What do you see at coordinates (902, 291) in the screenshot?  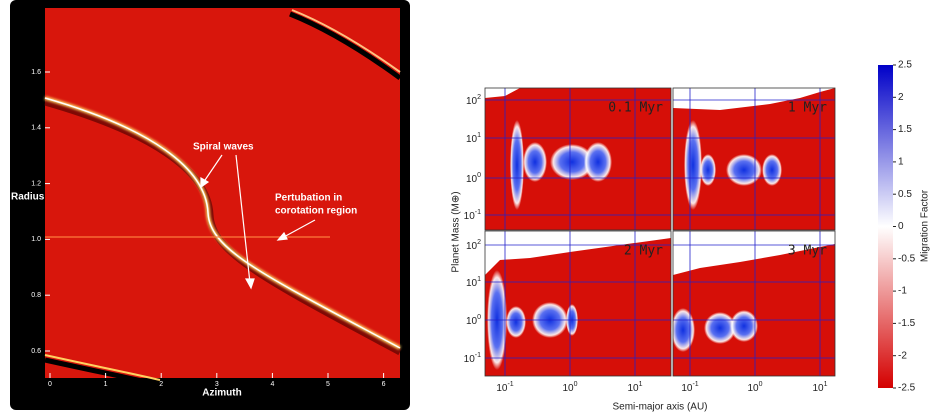 I see `colorbar-tick-label: -1` at bounding box center [902, 291].